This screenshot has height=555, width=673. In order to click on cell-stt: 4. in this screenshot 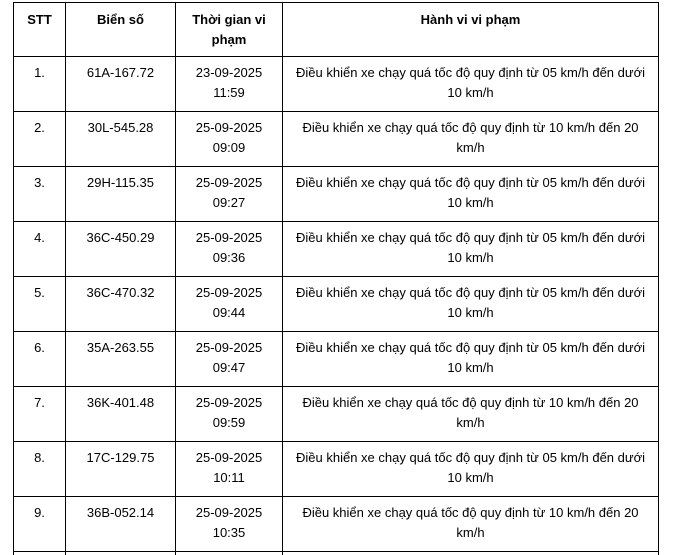, I will do `click(39, 249)`.